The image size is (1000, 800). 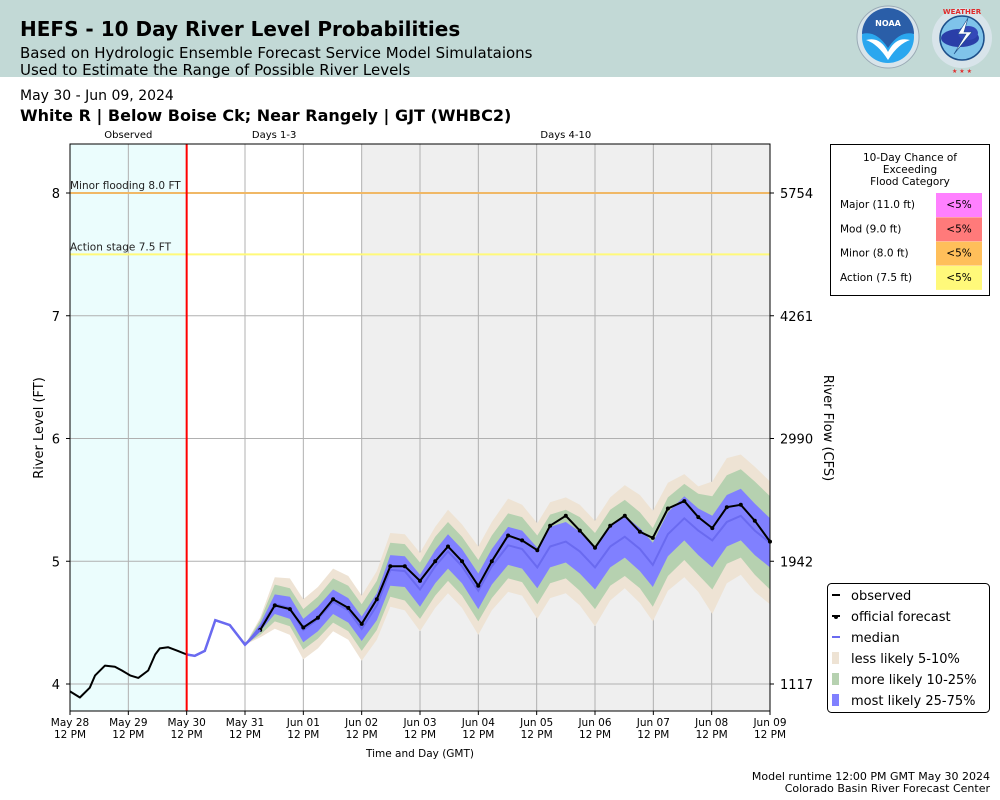 I want to click on period-label: Days 1-3, so click(x=274, y=135).